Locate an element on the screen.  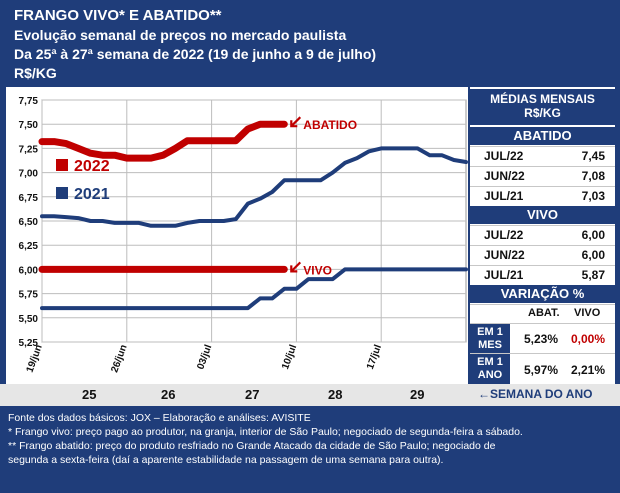
x-tick-label: 17/jul is located at coordinates (374, 357).